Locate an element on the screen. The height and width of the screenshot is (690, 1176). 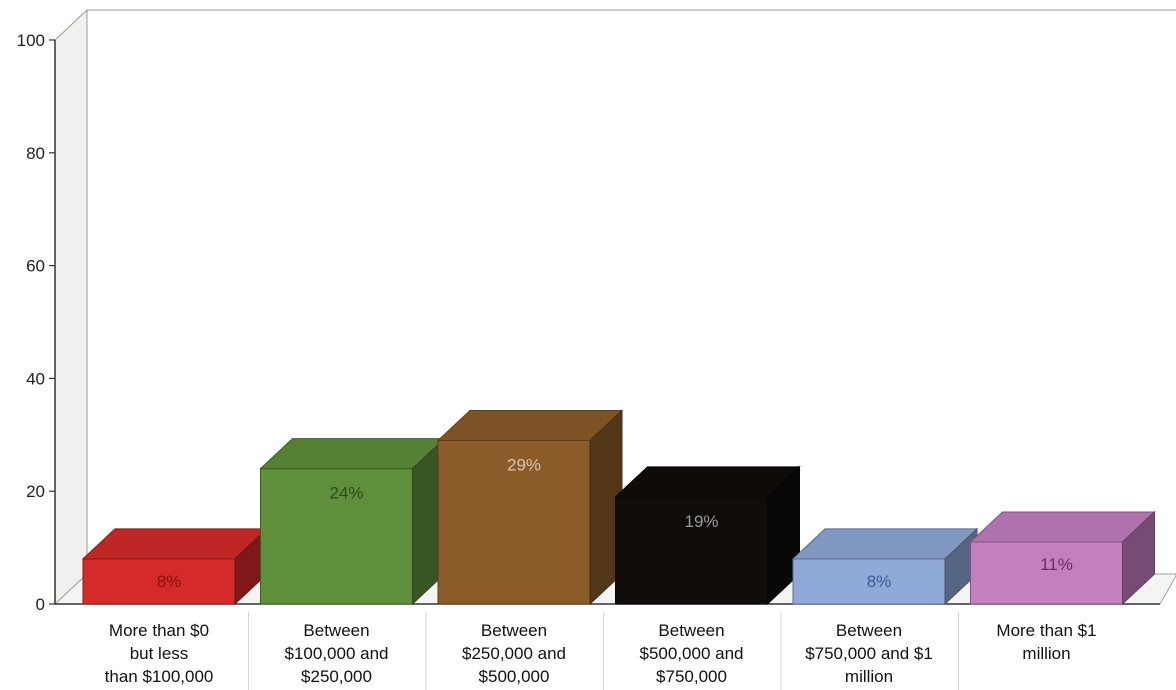
chart-side-wall is located at coordinates (71, 307).